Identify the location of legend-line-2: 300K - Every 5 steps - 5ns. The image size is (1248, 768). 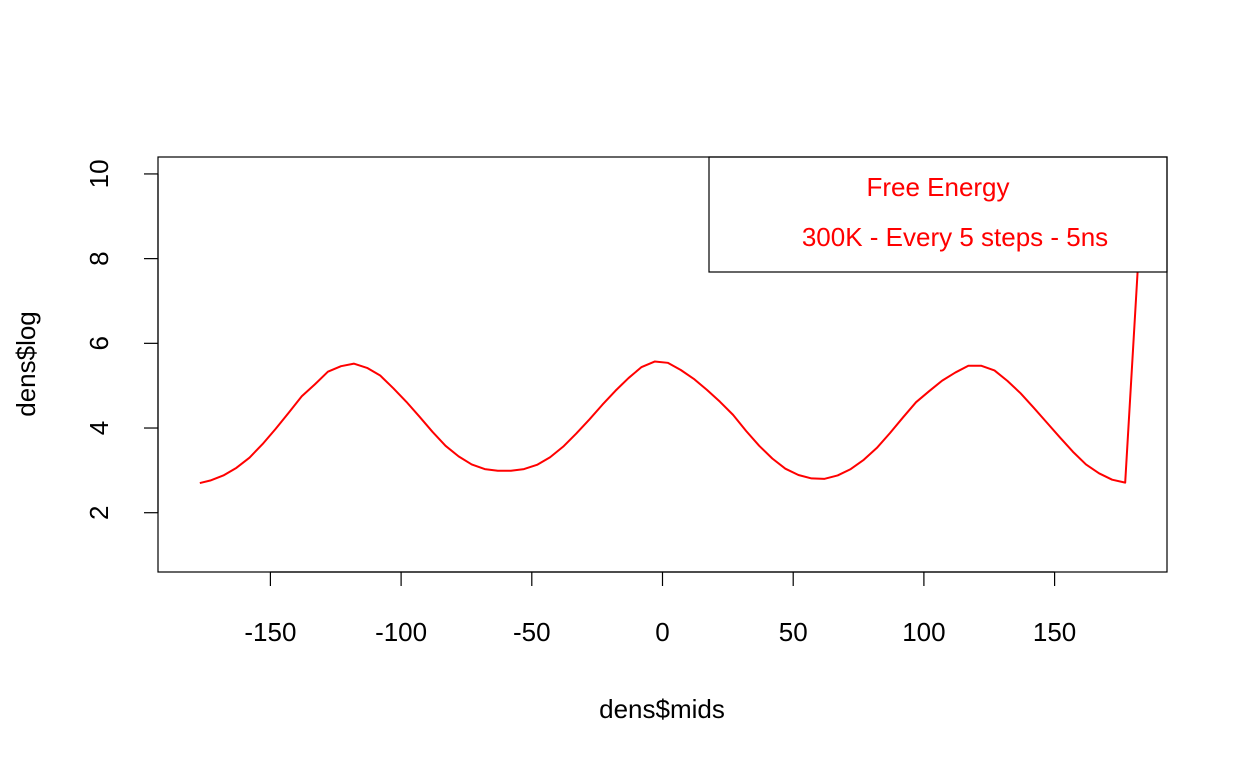
(955, 237).